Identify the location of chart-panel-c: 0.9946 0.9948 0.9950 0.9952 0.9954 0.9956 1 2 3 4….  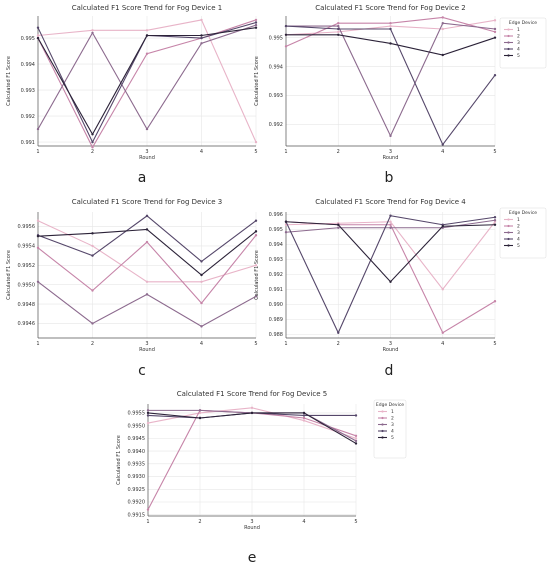
(132, 288).